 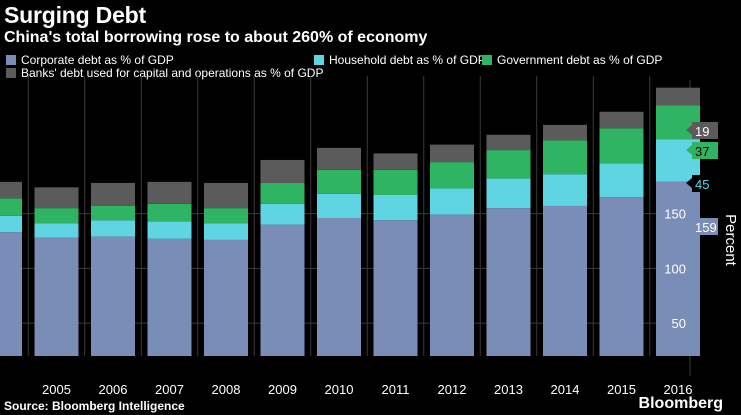 I want to click on x-tick-label: 2011, so click(x=396, y=389).